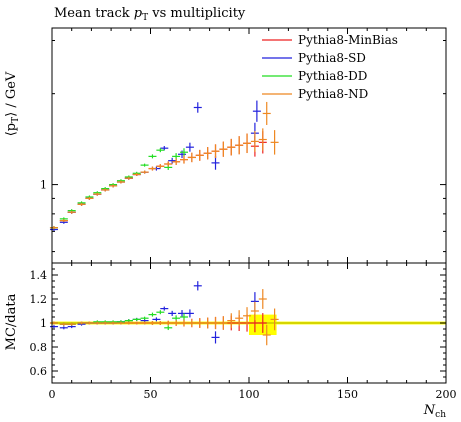 The image size is (461, 422). What do you see at coordinates (151, 394) in the screenshot?
I see `x-tick-label: 50` at bounding box center [151, 394].